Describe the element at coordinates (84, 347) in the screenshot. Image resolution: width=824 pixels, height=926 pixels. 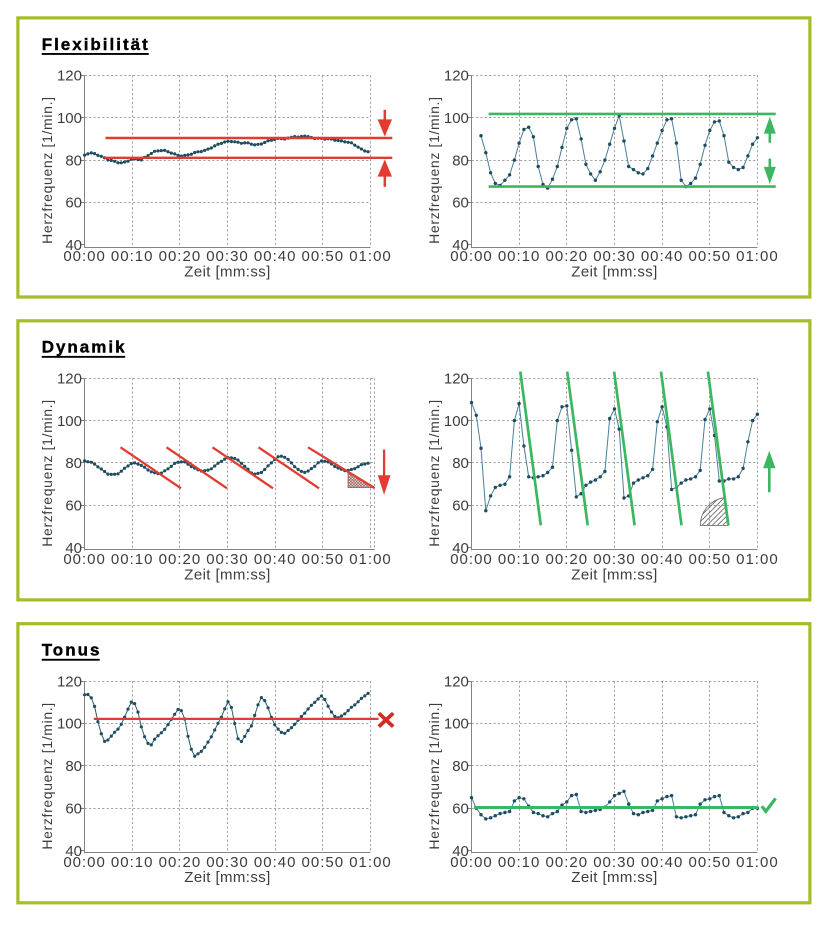
I see `svg-text: Dynamik` at that location.